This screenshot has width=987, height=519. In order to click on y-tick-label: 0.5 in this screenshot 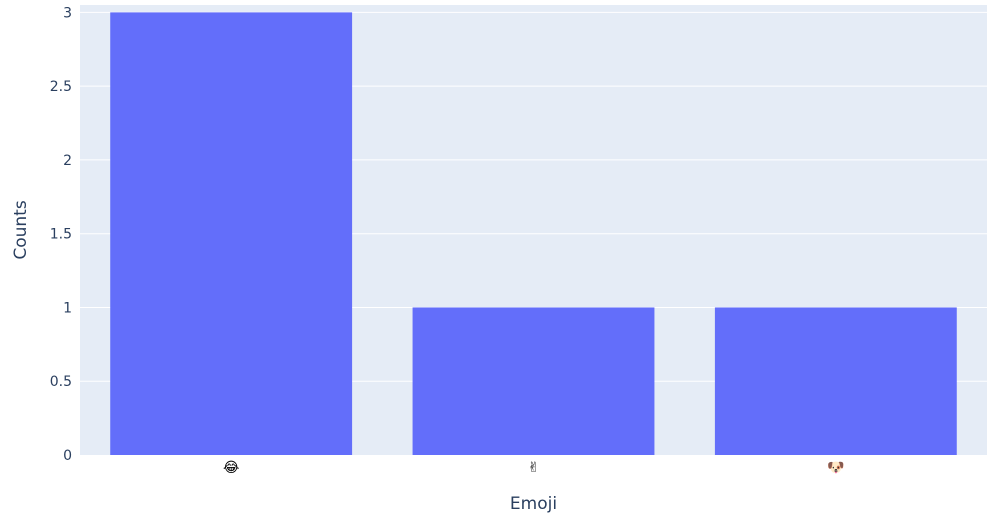, I will do `click(61, 382)`.